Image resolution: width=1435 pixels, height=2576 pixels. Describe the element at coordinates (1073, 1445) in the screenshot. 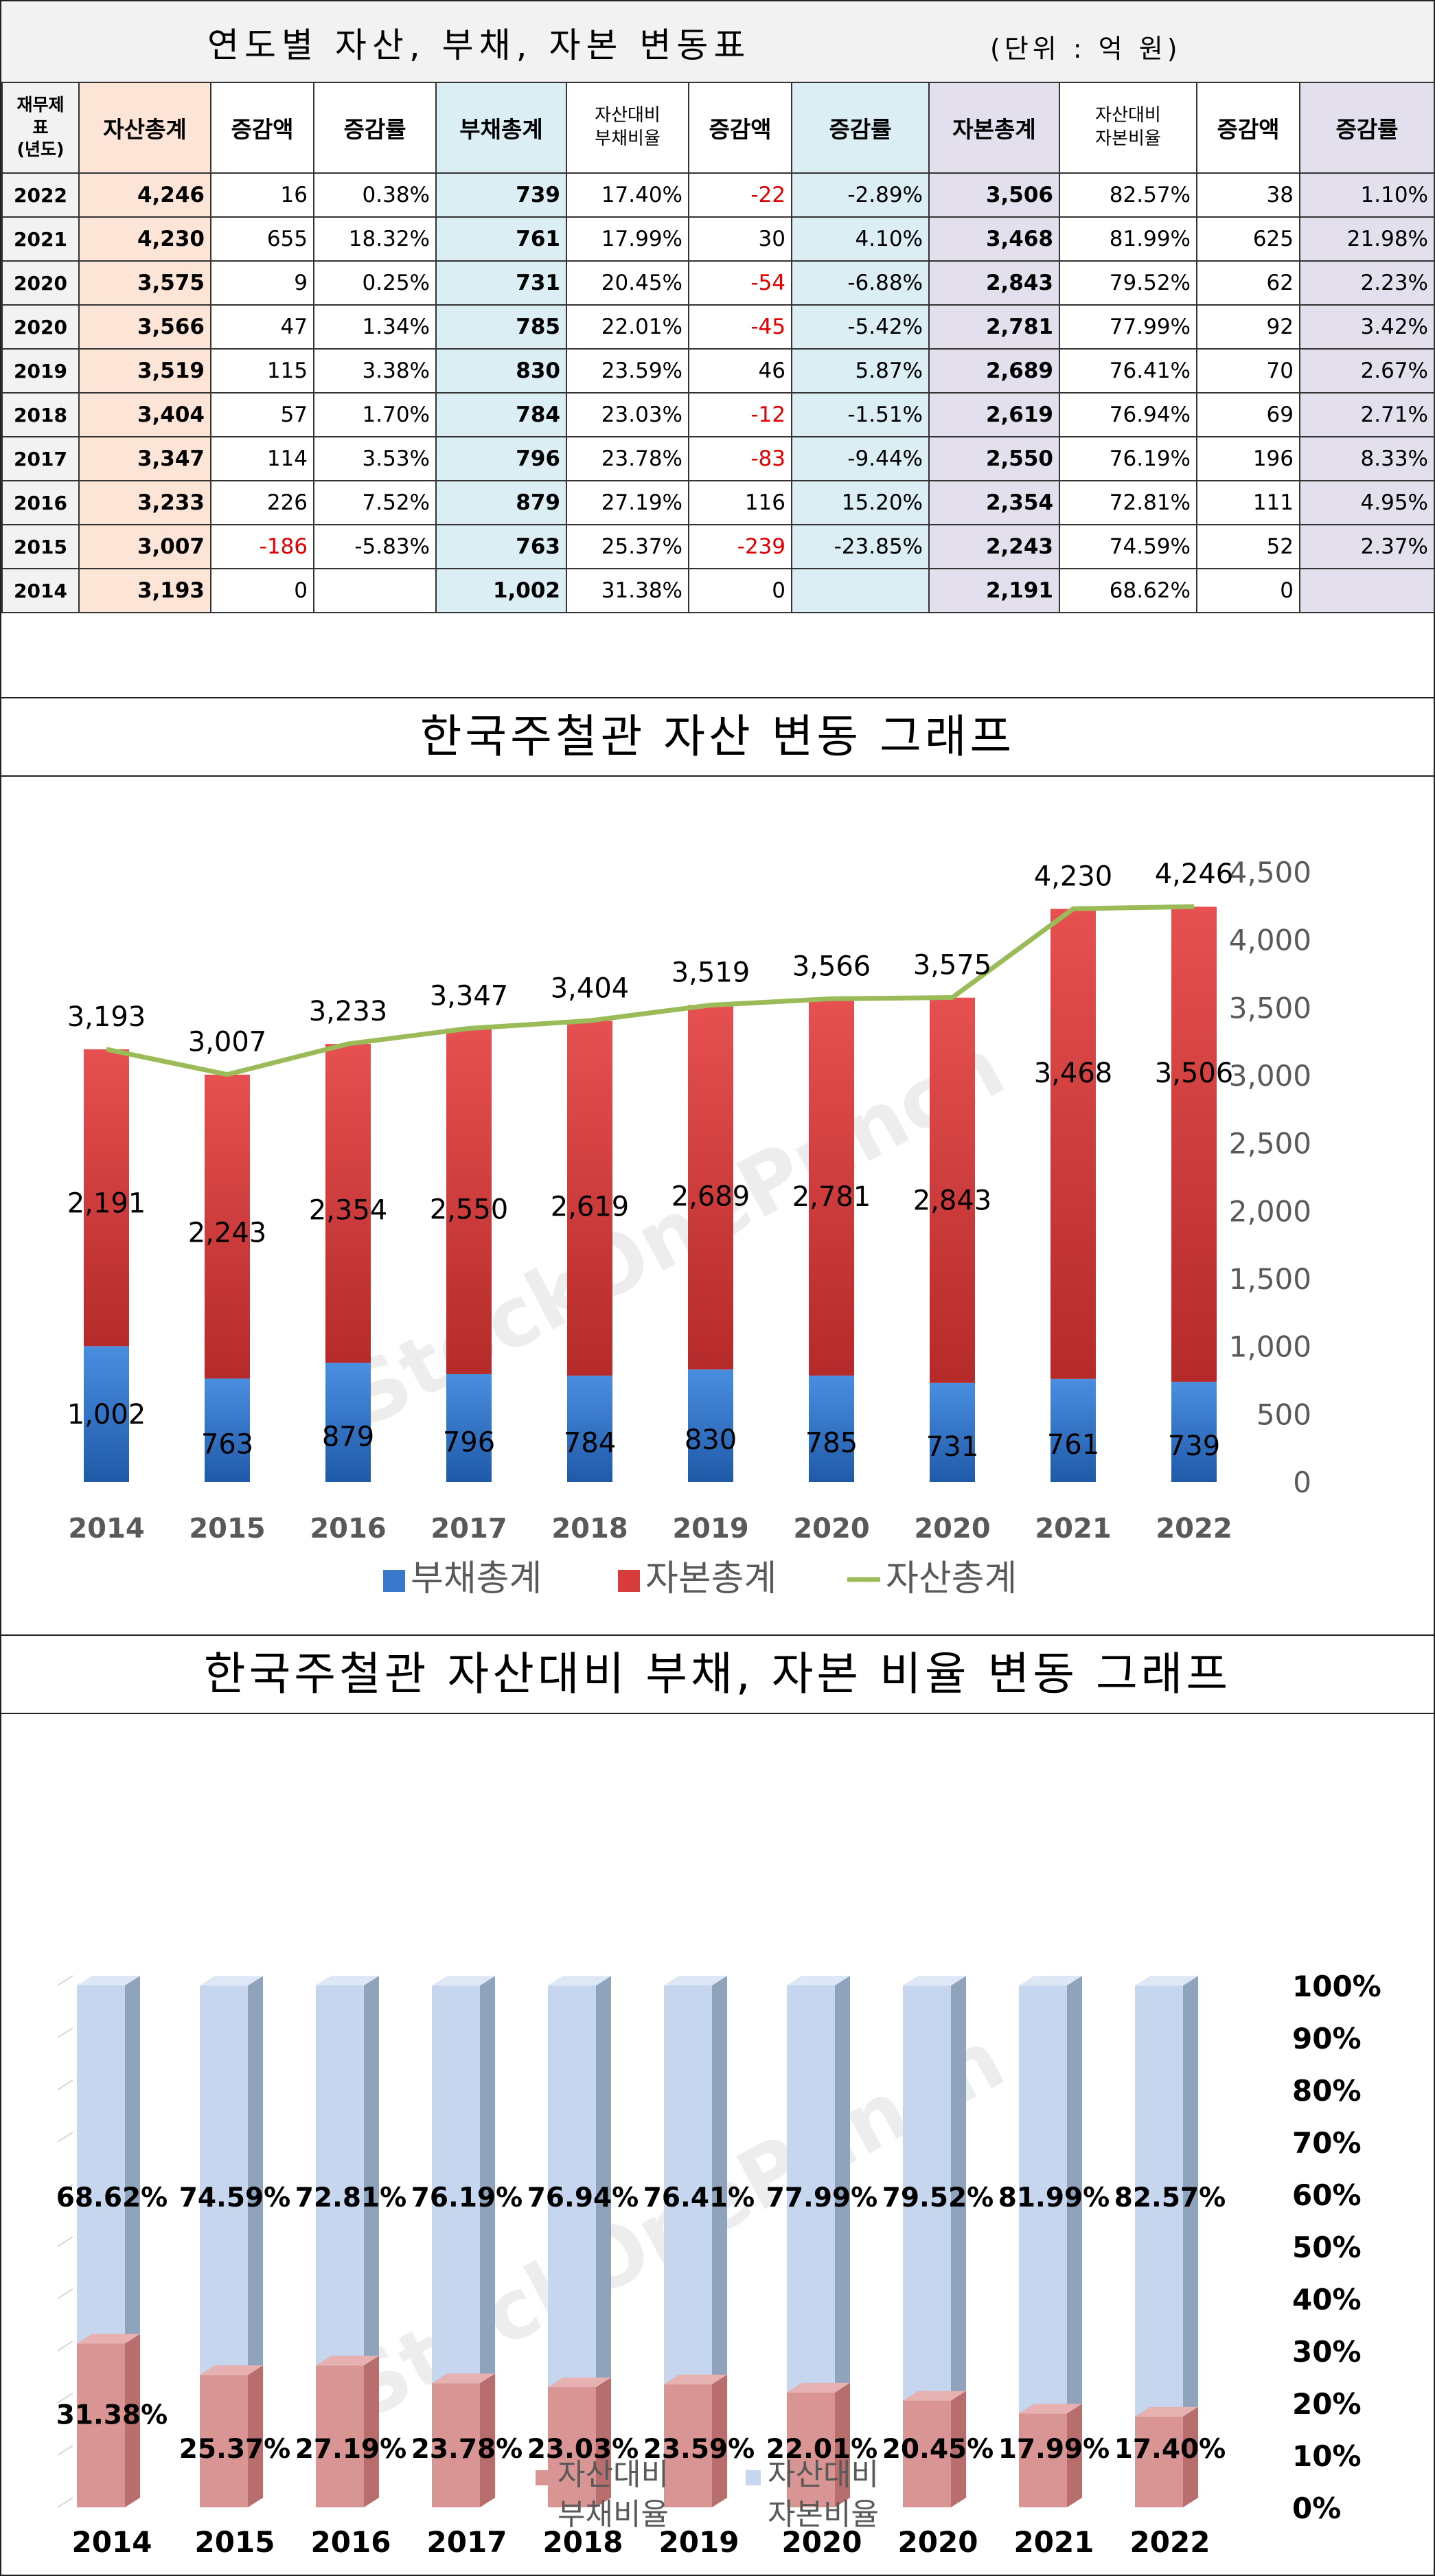

I see `liabilities-data-label: 761` at that location.